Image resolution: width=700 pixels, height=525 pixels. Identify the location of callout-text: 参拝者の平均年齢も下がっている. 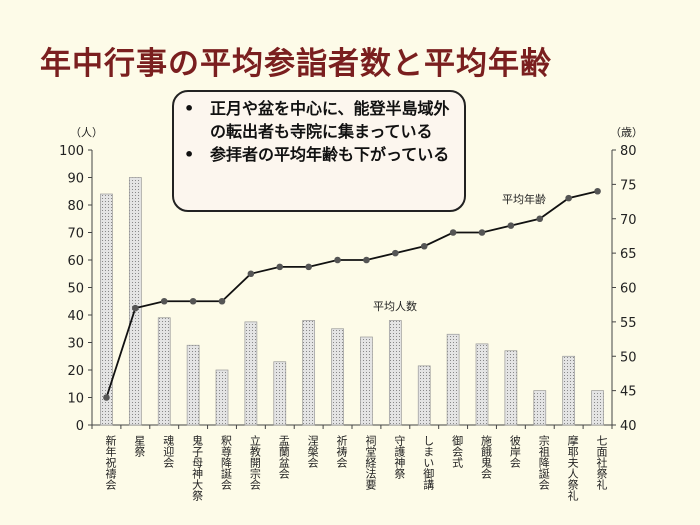
(330, 154).